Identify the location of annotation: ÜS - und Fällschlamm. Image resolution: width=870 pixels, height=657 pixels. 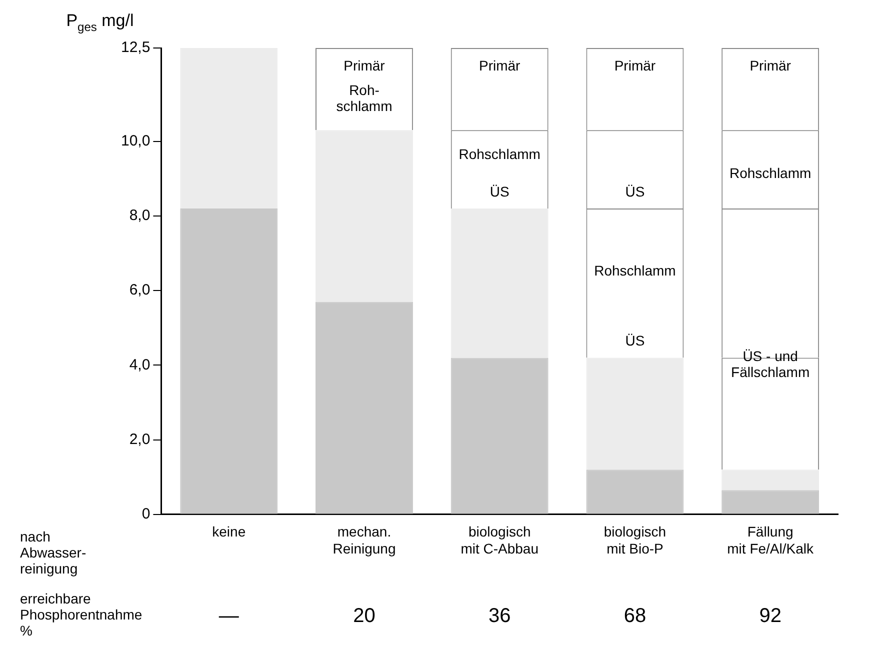
(770, 364).